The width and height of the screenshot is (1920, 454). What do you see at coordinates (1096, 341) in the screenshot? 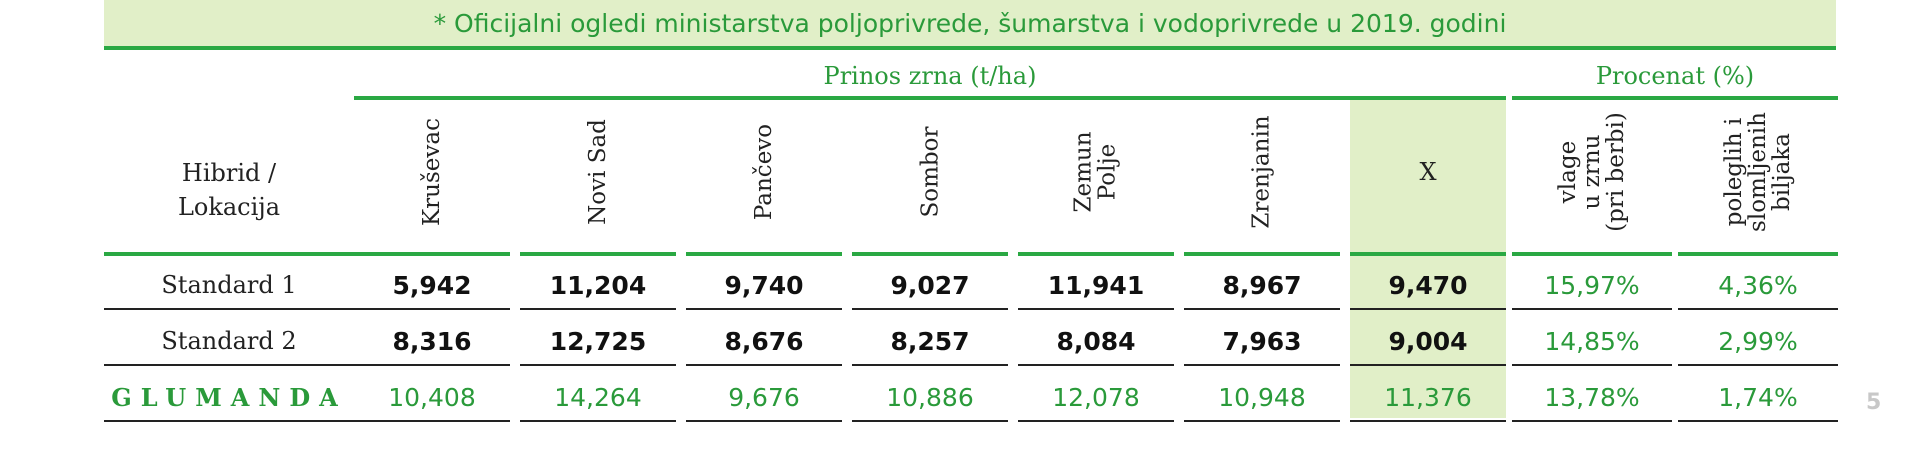
I see `table-cell: 8,084` at bounding box center [1096, 341].